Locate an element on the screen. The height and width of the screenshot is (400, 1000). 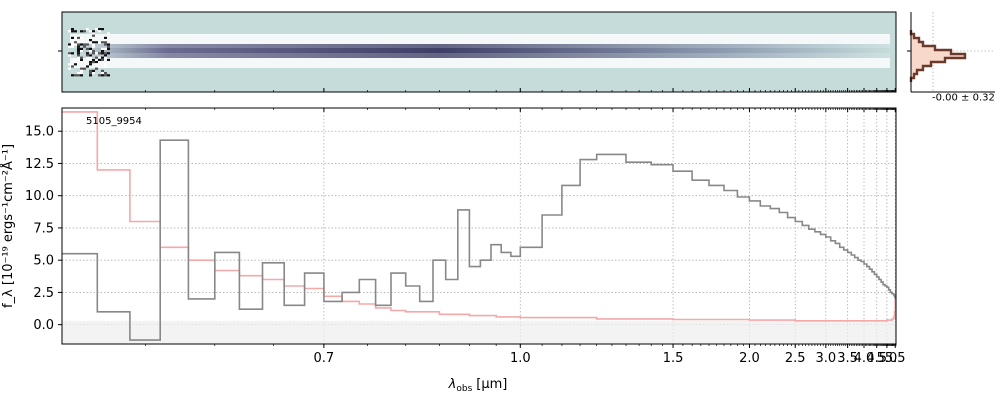
x-axis-label: λobs [μm] is located at coordinates (478, 385).